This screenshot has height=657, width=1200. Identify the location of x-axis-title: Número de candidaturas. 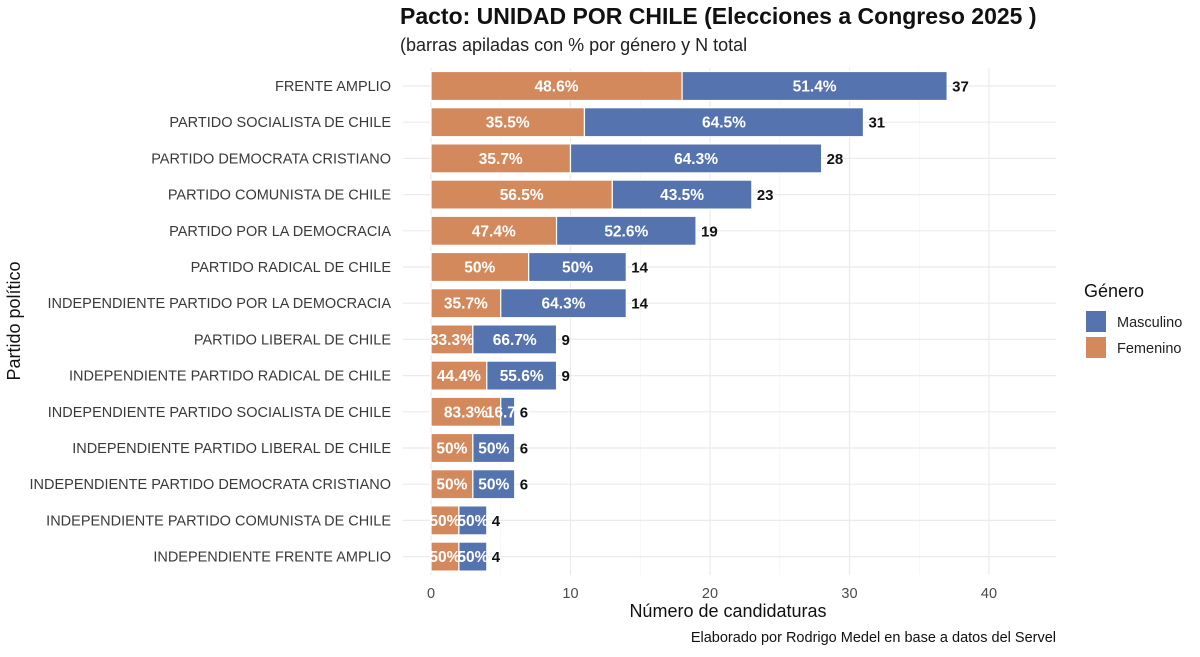
(727, 611).